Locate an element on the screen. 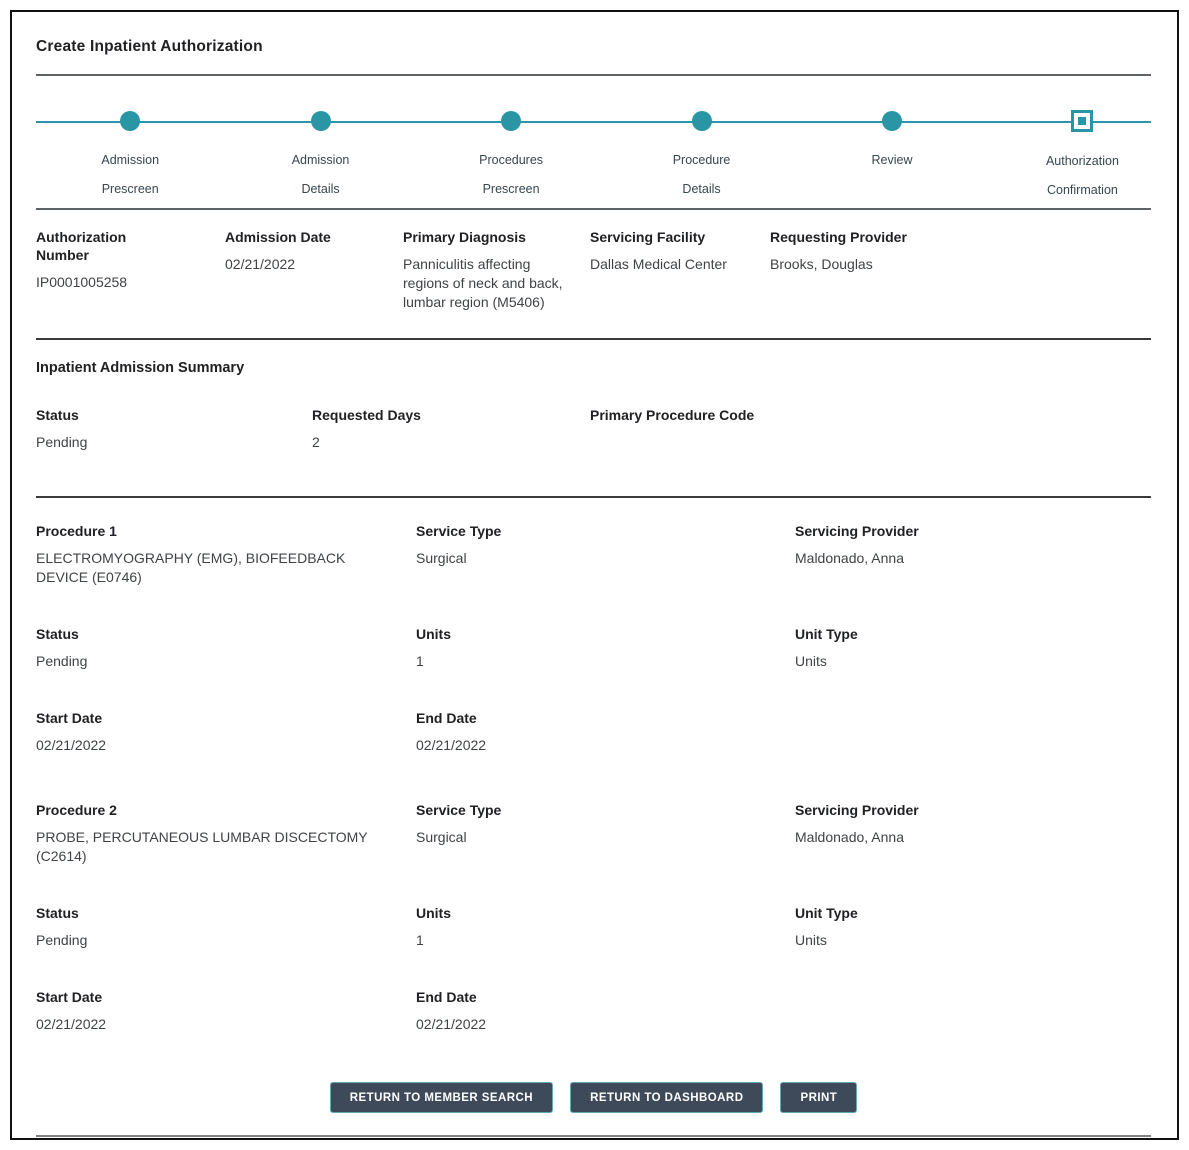 The width and height of the screenshot is (1189, 1150). step-review: Review is located at coordinates (892, 143).